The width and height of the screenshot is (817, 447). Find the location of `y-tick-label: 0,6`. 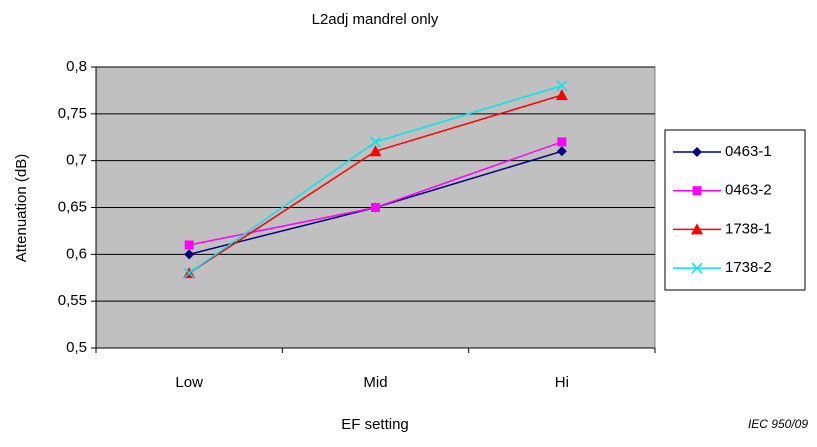

y-tick-label: 0,6 is located at coordinates (76, 253).